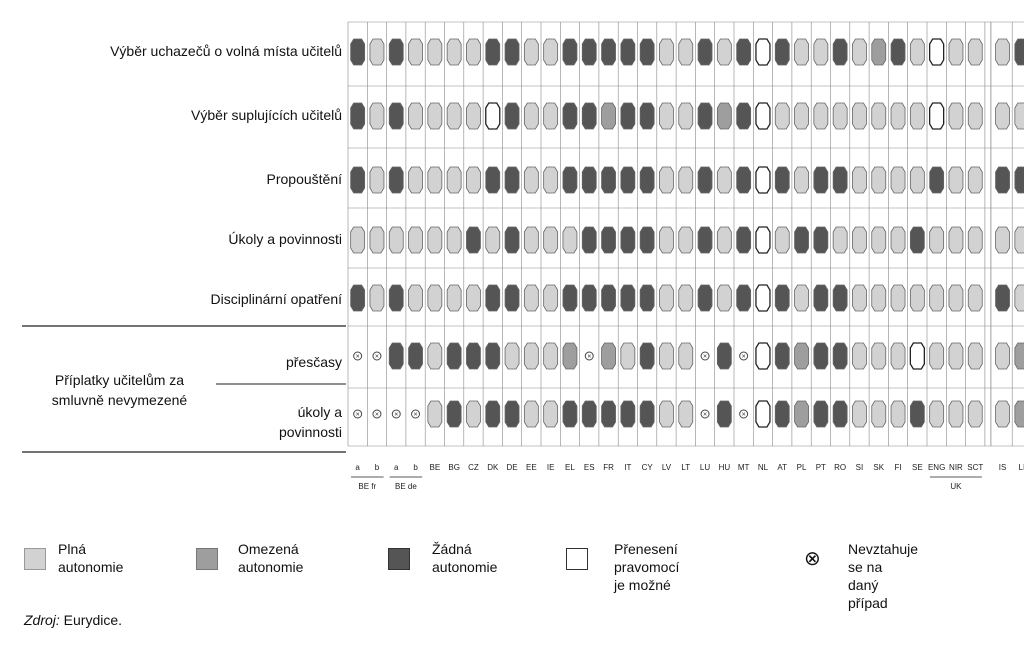 Image resolution: width=1024 pixels, height=652 pixels. What do you see at coordinates (577, 559) in the screenshot?
I see `legend-swatch-delegation` at bounding box center [577, 559].